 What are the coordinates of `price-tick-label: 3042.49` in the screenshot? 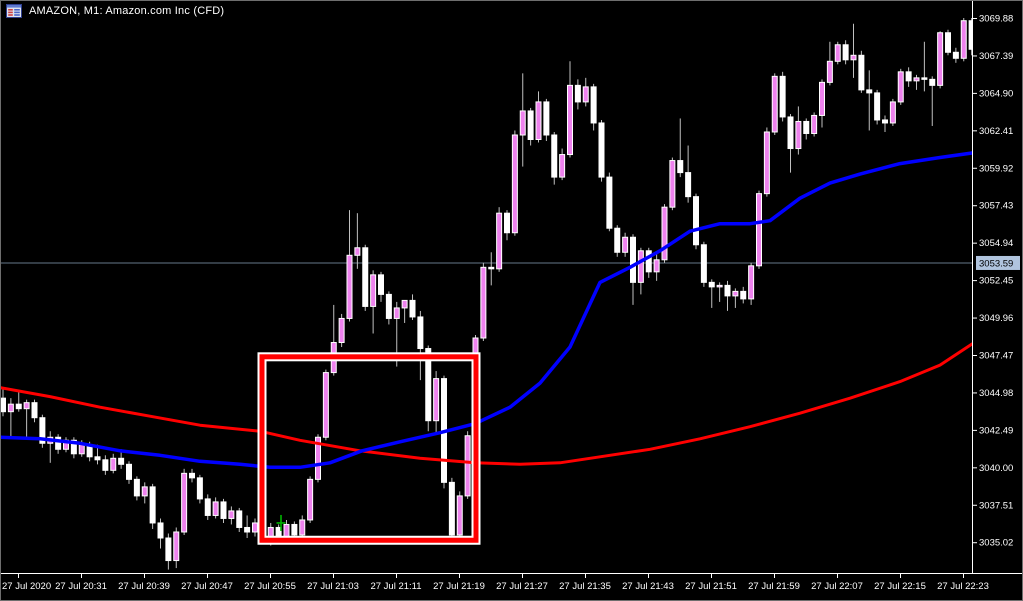 It's located at (996, 430).